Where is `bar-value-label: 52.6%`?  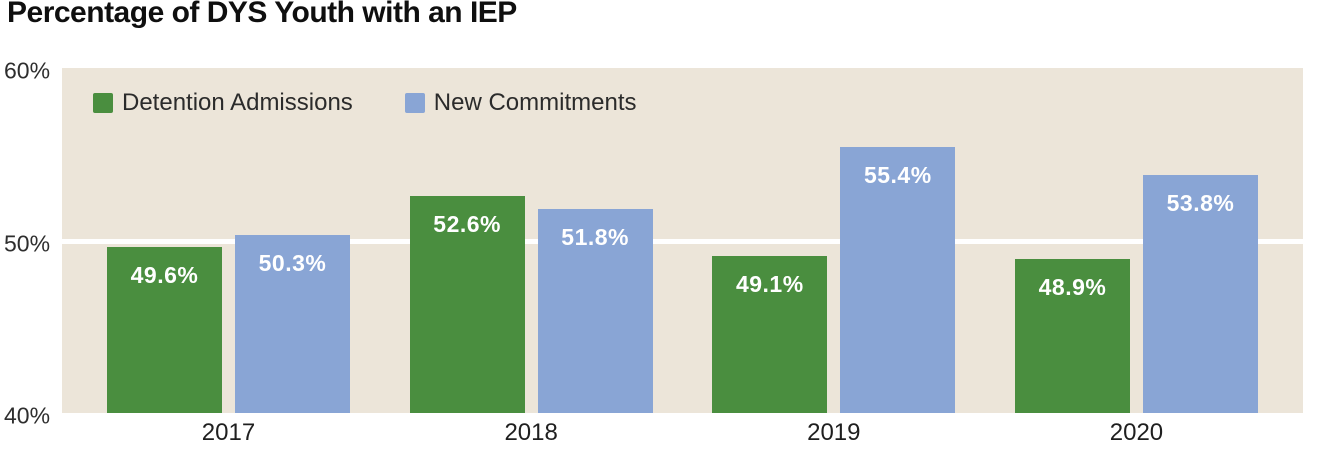 bar-value-label: 52.6% is located at coordinates (467, 223).